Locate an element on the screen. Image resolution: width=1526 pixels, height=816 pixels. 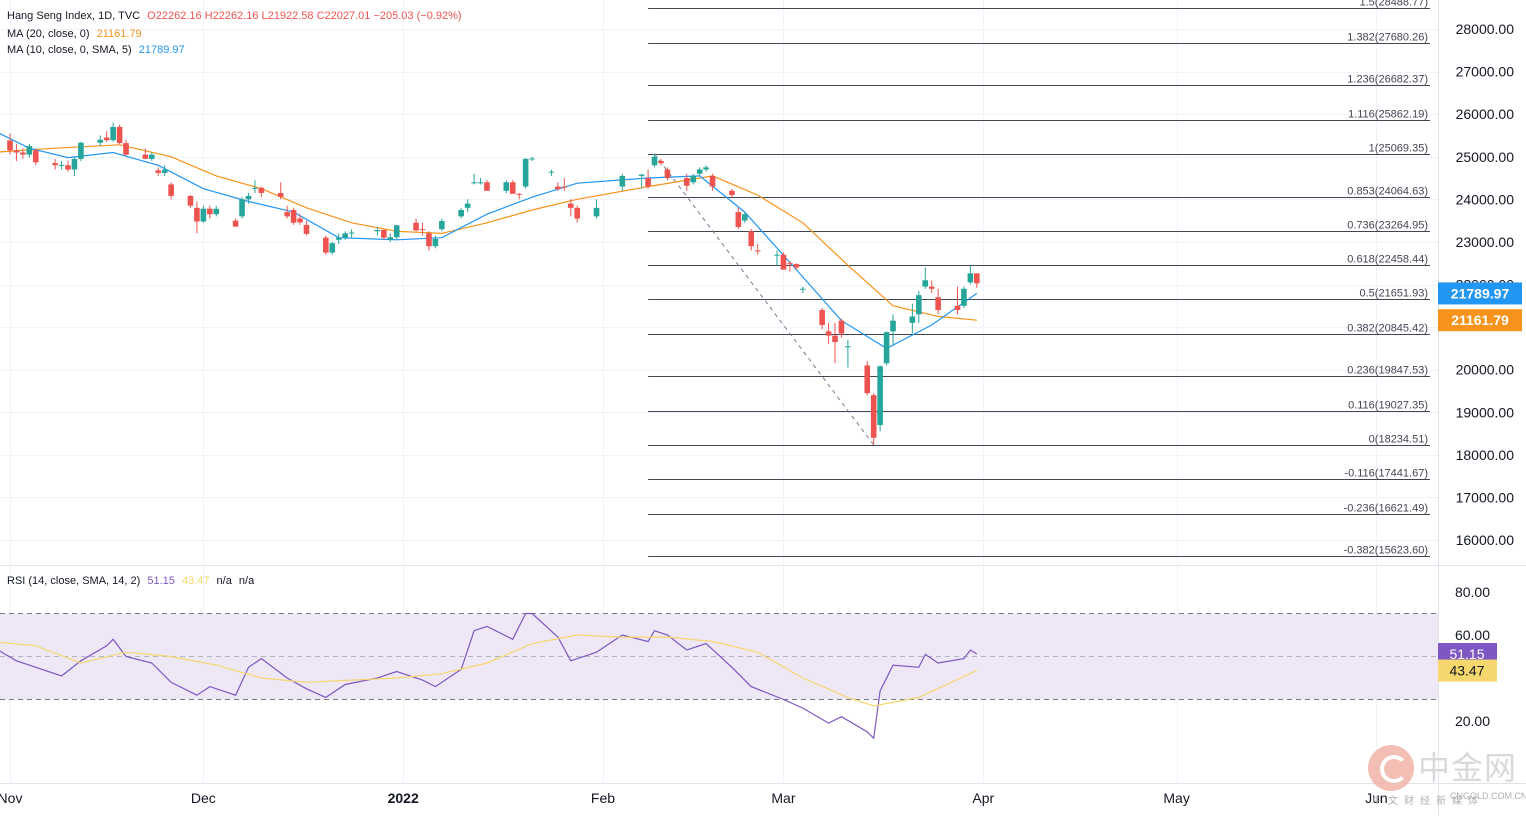
price-axis-tick: 27000.00 is located at coordinates (1485, 72).